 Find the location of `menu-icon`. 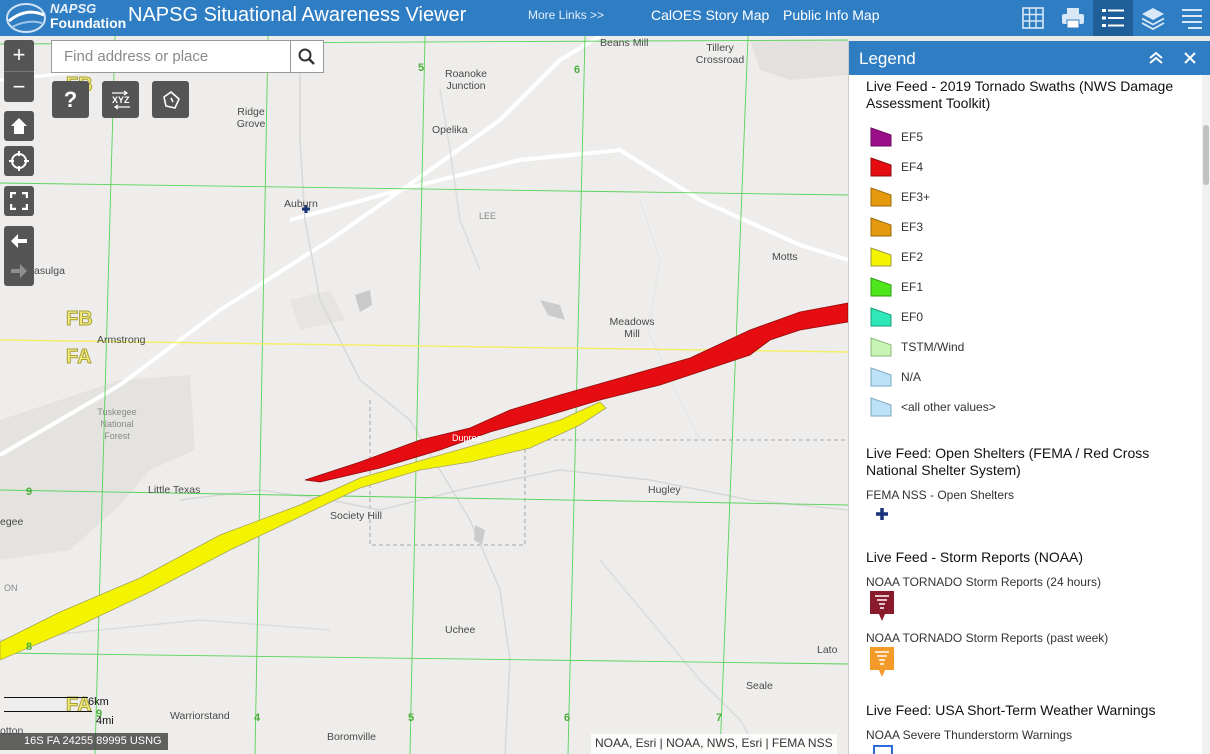

menu-icon is located at coordinates (1191, 19).